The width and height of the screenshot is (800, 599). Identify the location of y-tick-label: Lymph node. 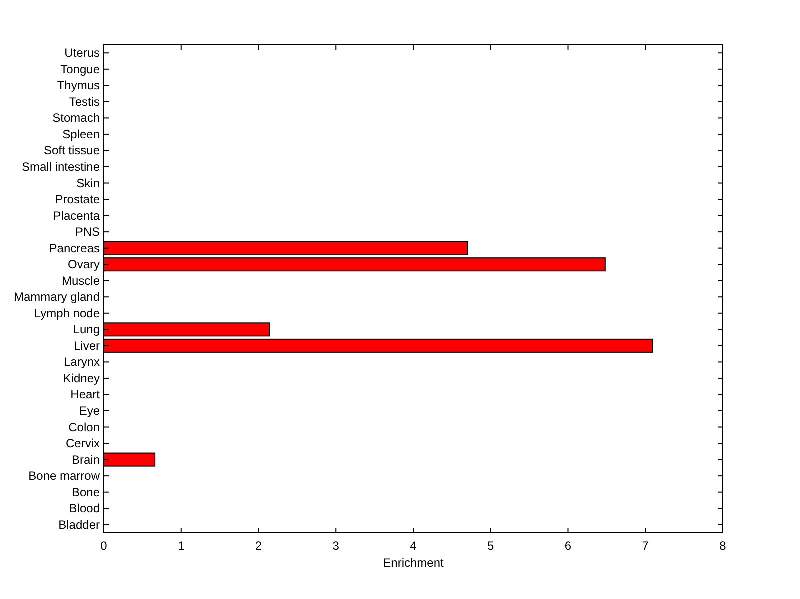
(67, 313).